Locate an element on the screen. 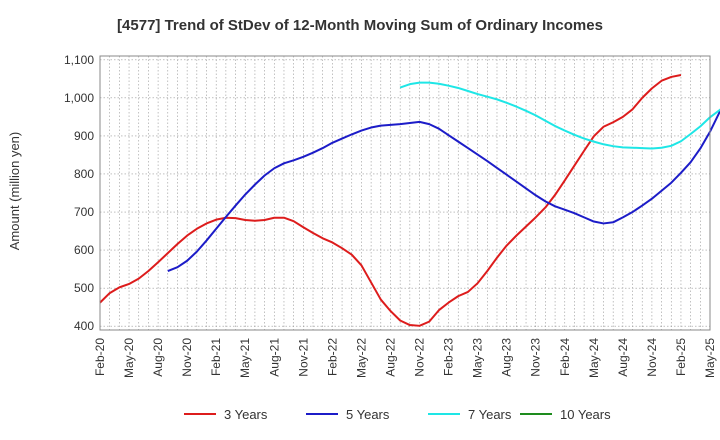 The image size is (720, 440). x-tick-label: Nov-23 is located at coordinates (536, 357).